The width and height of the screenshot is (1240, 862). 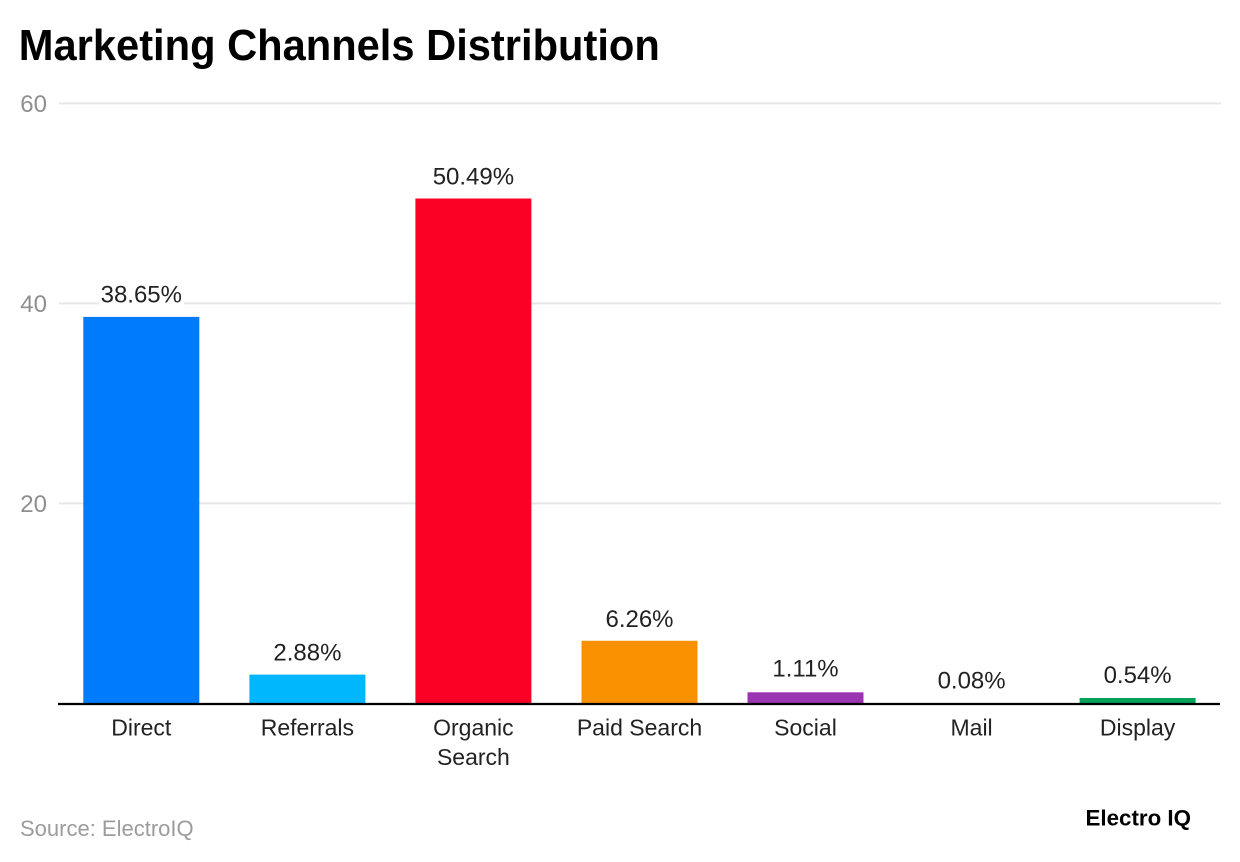 What do you see at coordinates (473, 177) in the screenshot?
I see `svg-text: 50.49%` at bounding box center [473, 177].